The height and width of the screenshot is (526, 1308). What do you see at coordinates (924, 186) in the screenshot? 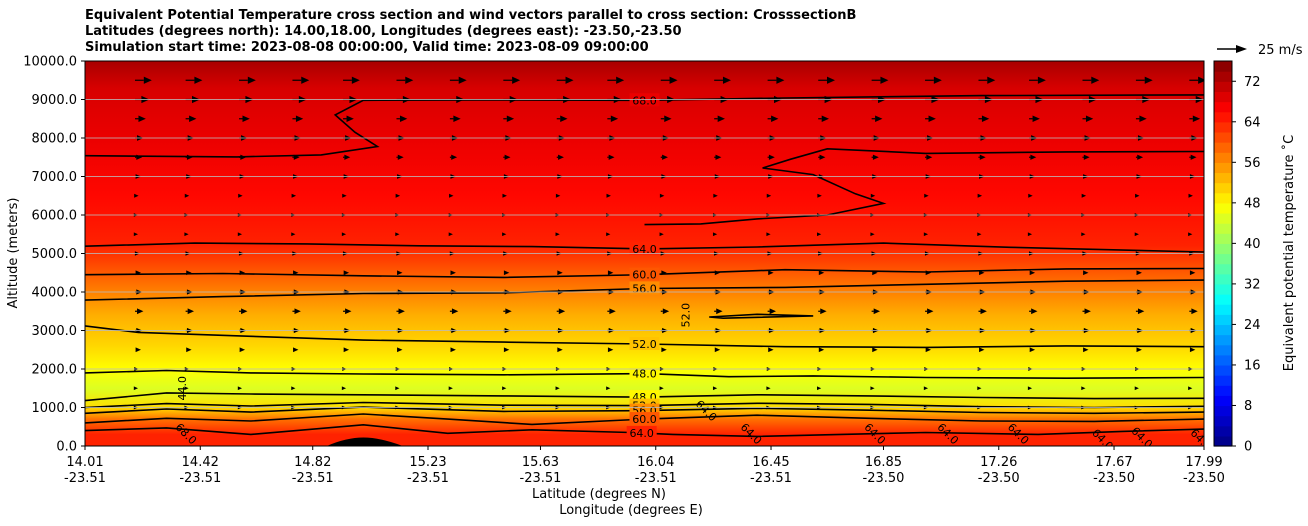
I see `contour-line-68.0` at bounding box center [924, 186].